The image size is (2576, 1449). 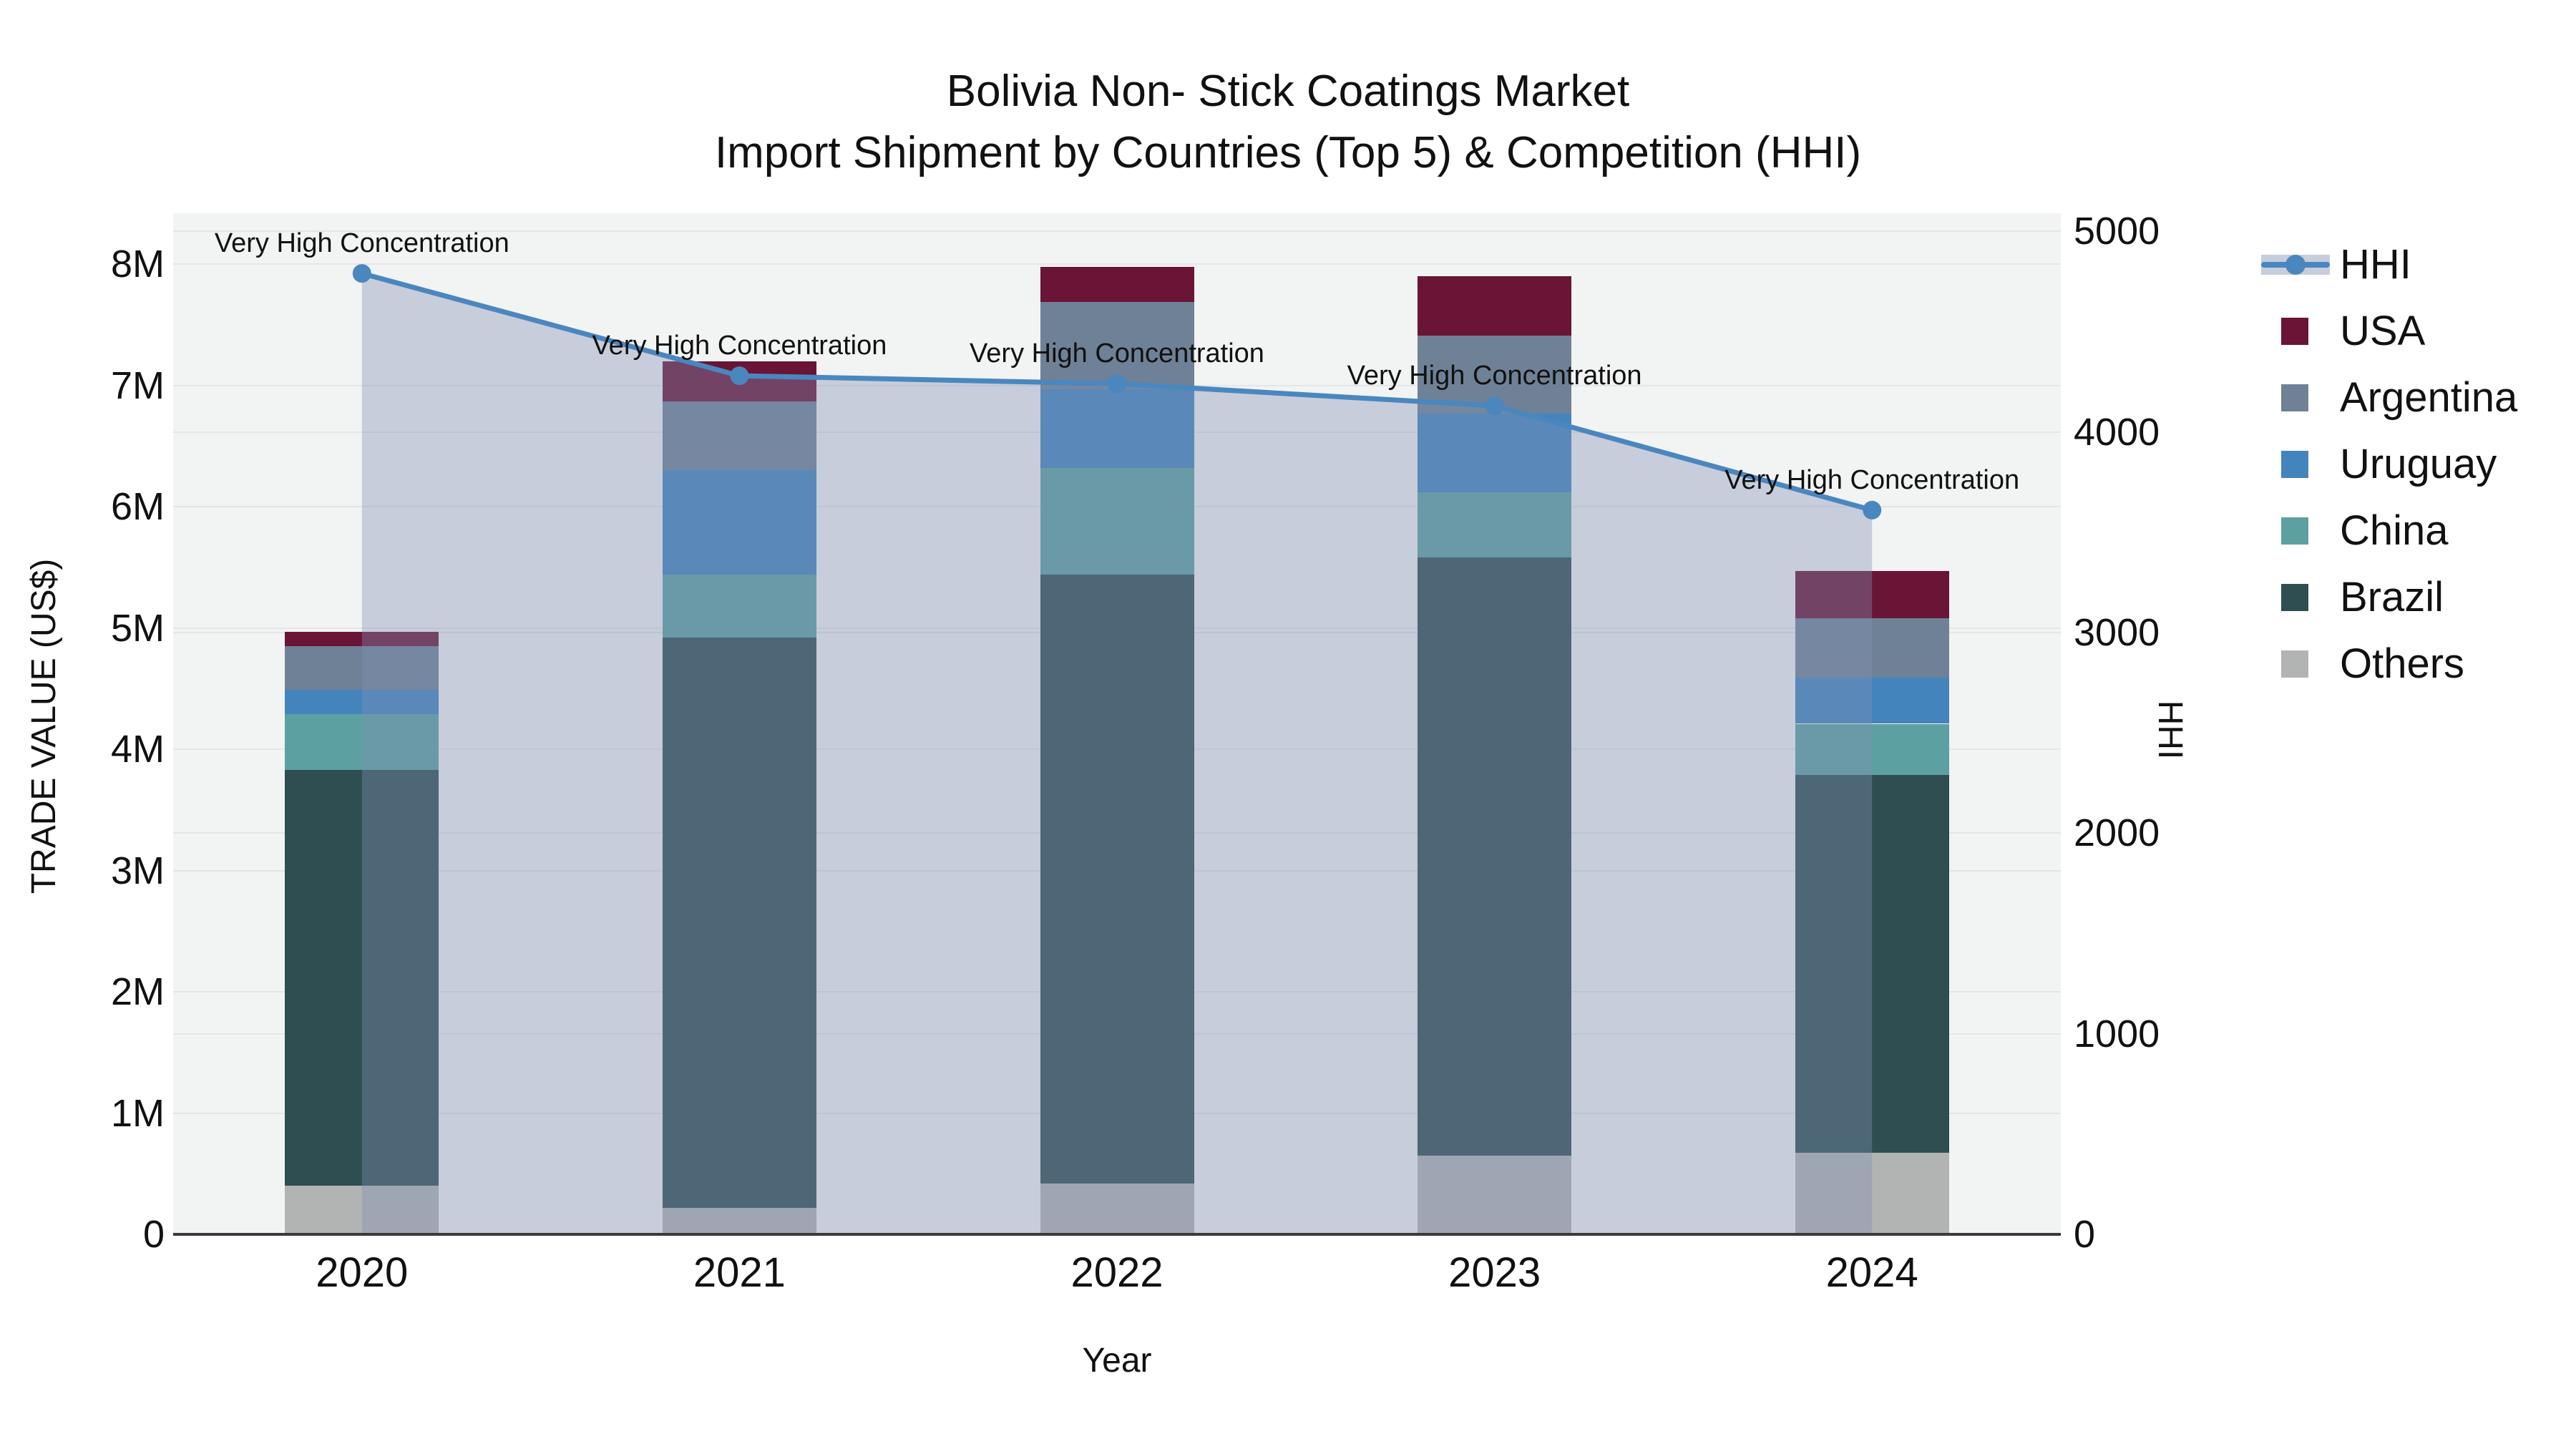 I want to click on bar-segment-argentina-2020, so click(x=362, y=668).